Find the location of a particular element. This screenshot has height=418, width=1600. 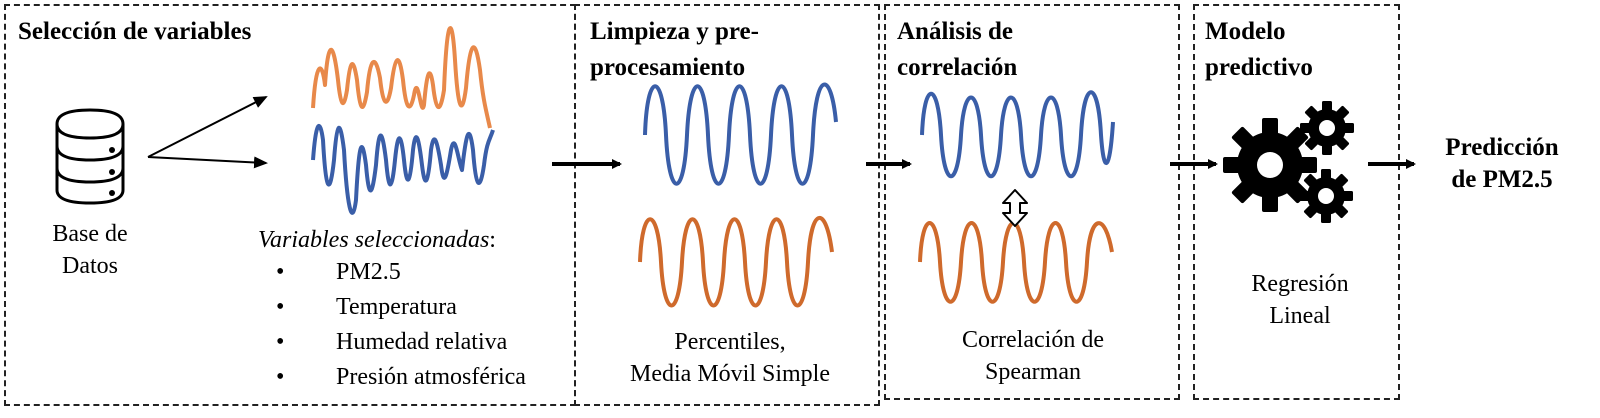

panel-title-model-line1: Modelo is located at coordinates (1245, 31).